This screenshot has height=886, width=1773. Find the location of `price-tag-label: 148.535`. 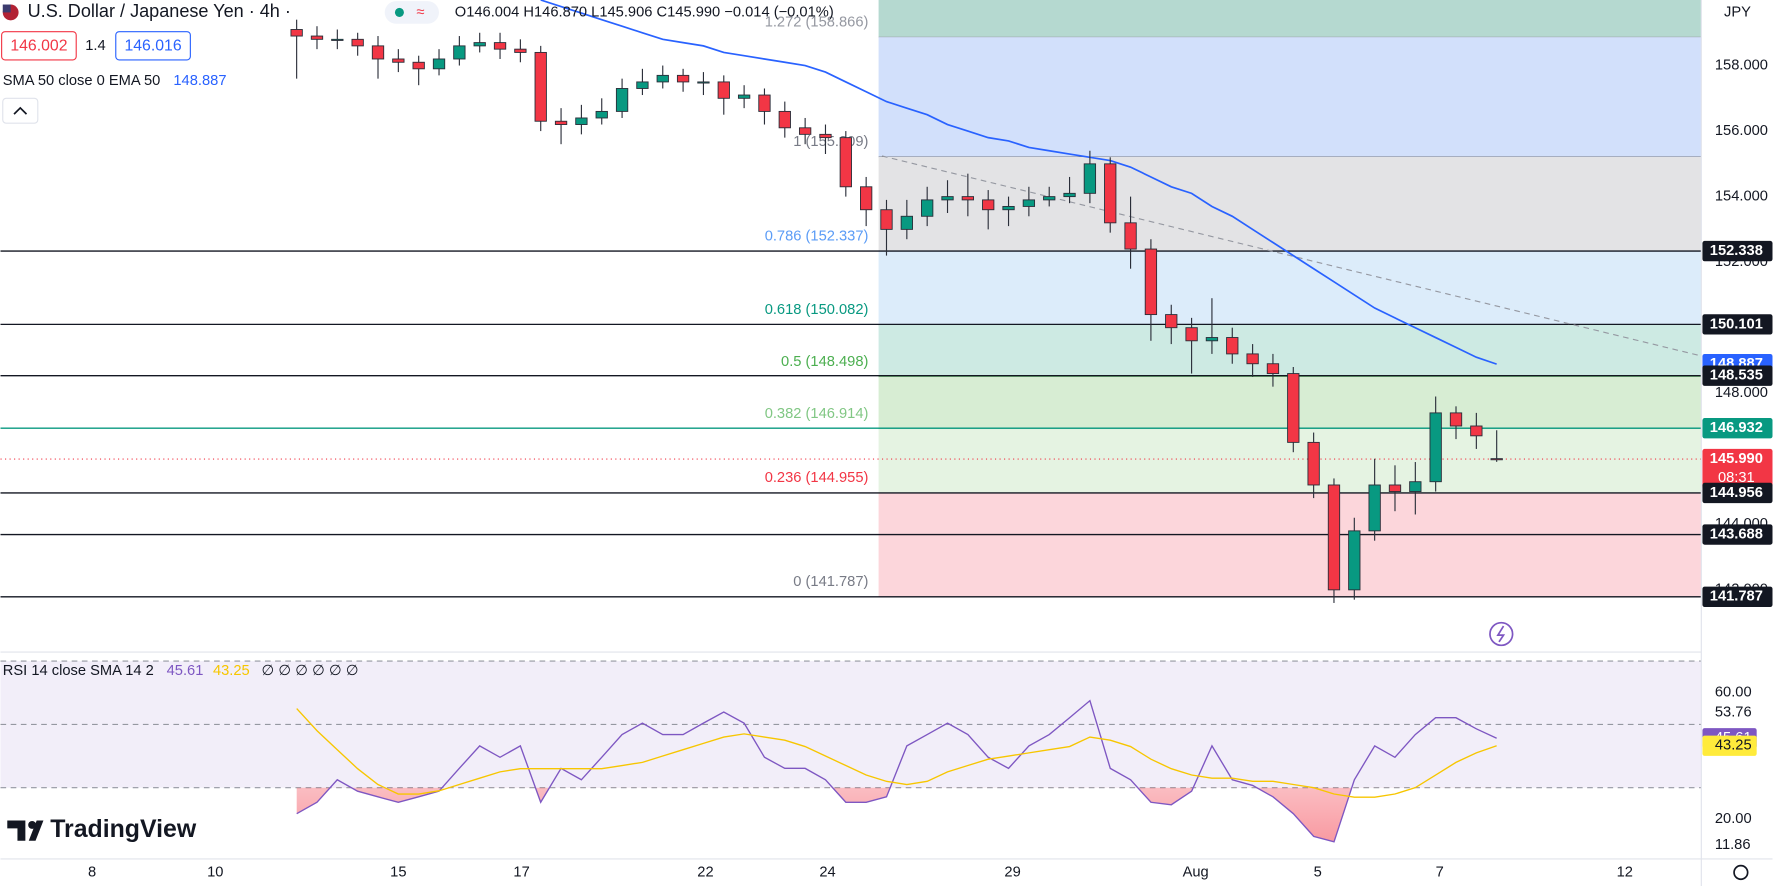

price-tag-label: 148.535 is located at coordinates (1736, 376).